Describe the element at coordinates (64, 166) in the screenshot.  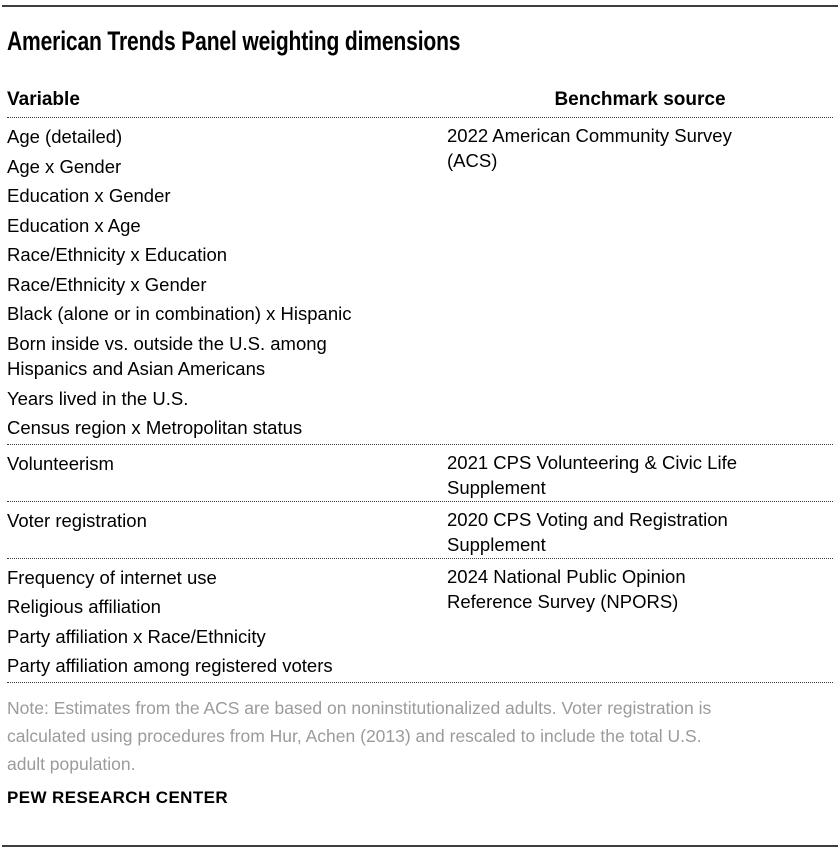
I see `variable-item: Age x Gender` at that location.